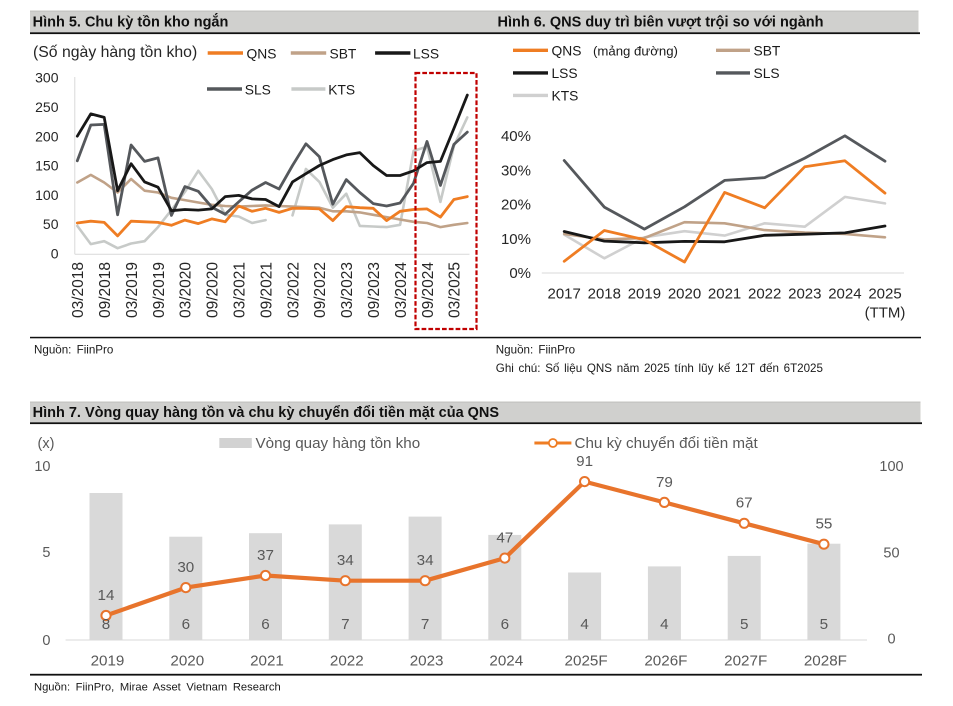  I want to click on svg-text: Chu kỳ chuyển đổi tiền mặt, so click(667, 443).